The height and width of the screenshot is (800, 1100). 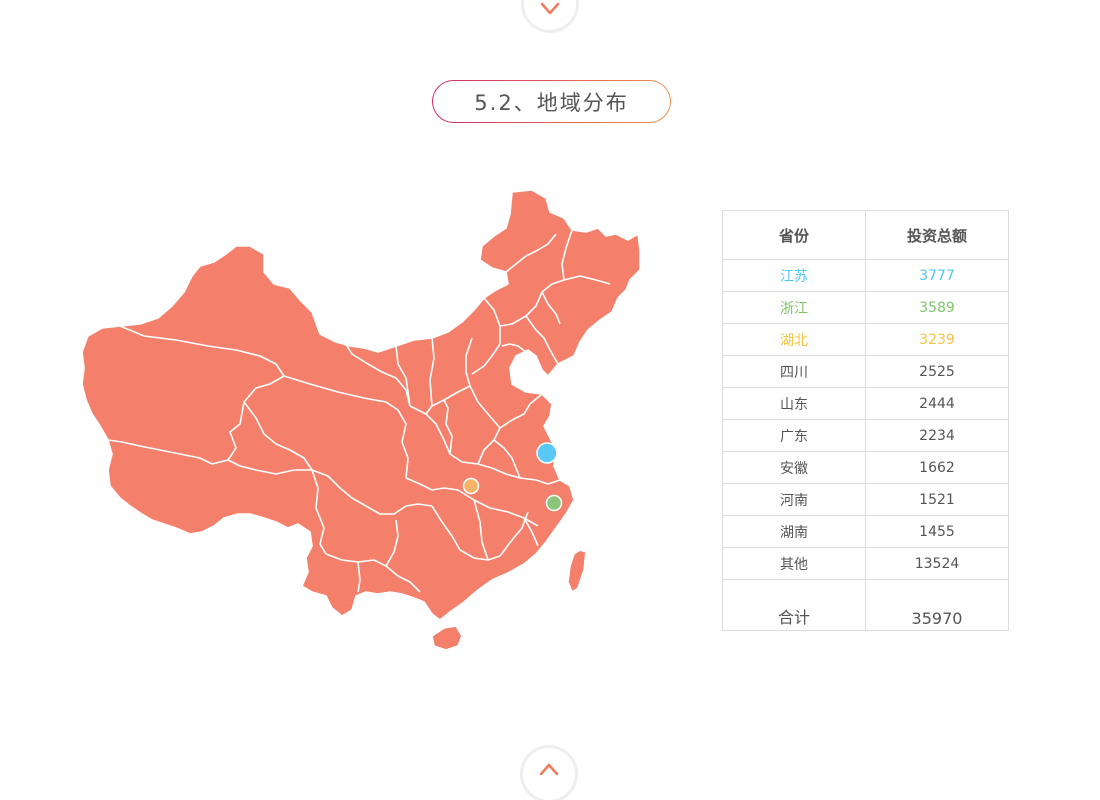 What do you see at coordinates (794, 307) in the screenshot?
I see `province-cell: 浙江` at bounding box center [794, 307].